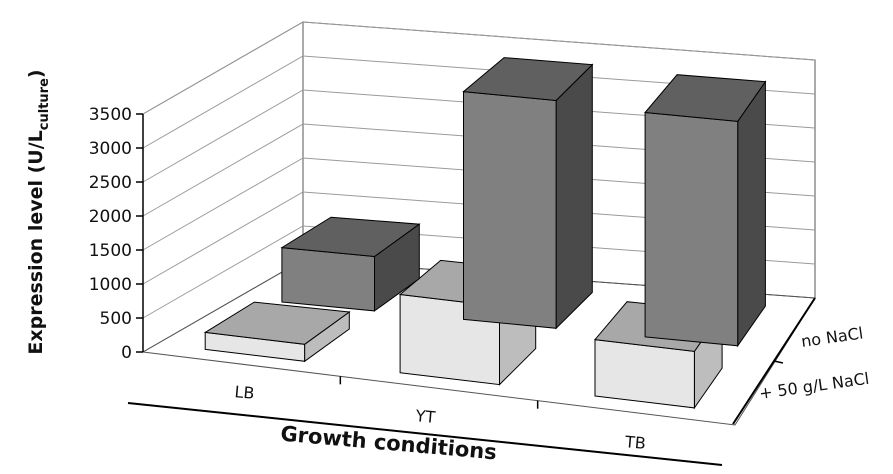 Image resolution: width=893 pixels, height=474 pixels. What do you see at coordinates (36, 242) in the screenshot?
I see `y-axis-title-main: Expression level (U/L` at bounding box center [36, 242].